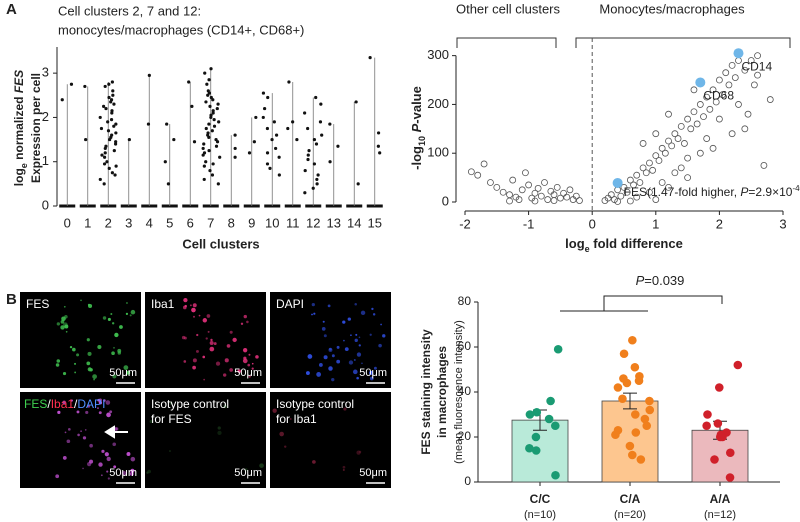 The image size is (800, 522). I want to click on tile-label: for Iba1, so click(296, 419).